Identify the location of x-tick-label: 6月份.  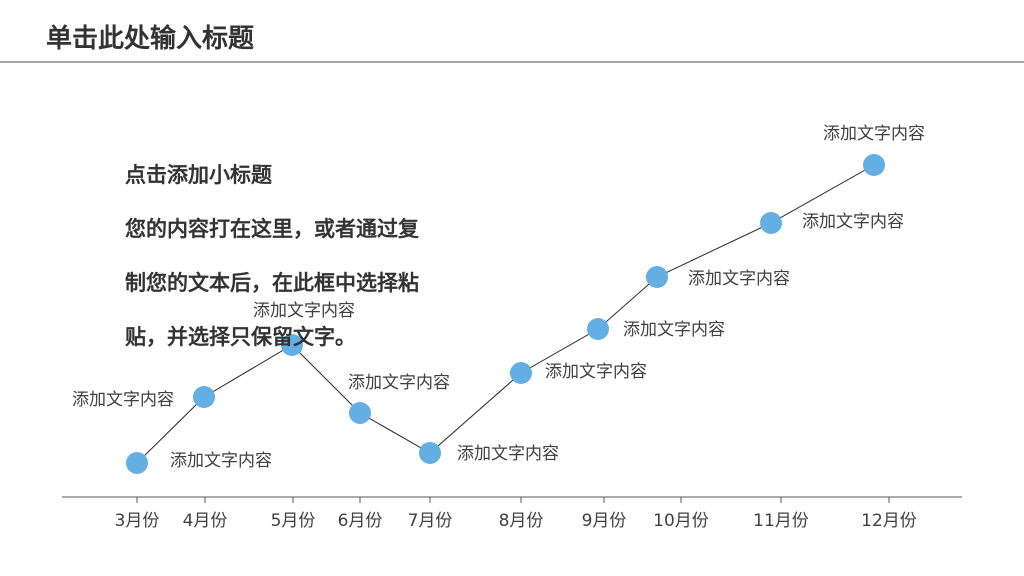
(360, 521).